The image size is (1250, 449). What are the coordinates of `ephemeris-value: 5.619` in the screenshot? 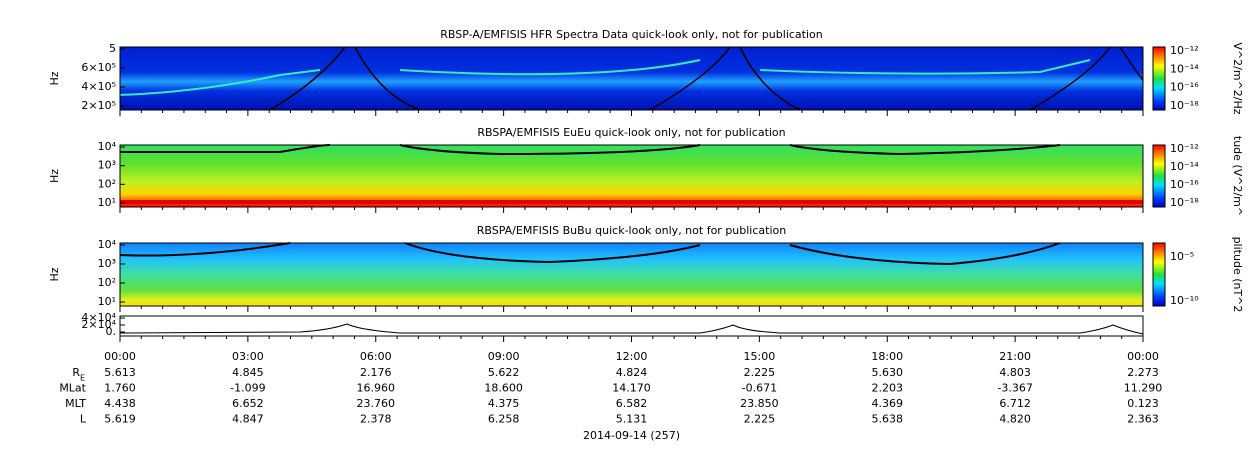 It's located at (120, 419).